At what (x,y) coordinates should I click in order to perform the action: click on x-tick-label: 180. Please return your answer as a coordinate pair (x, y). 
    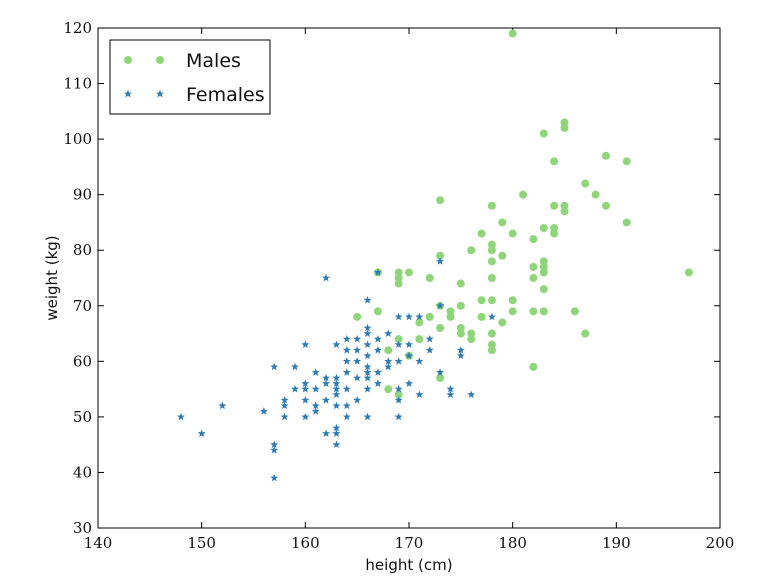
    Looking at the image, I should click on (512, 543).